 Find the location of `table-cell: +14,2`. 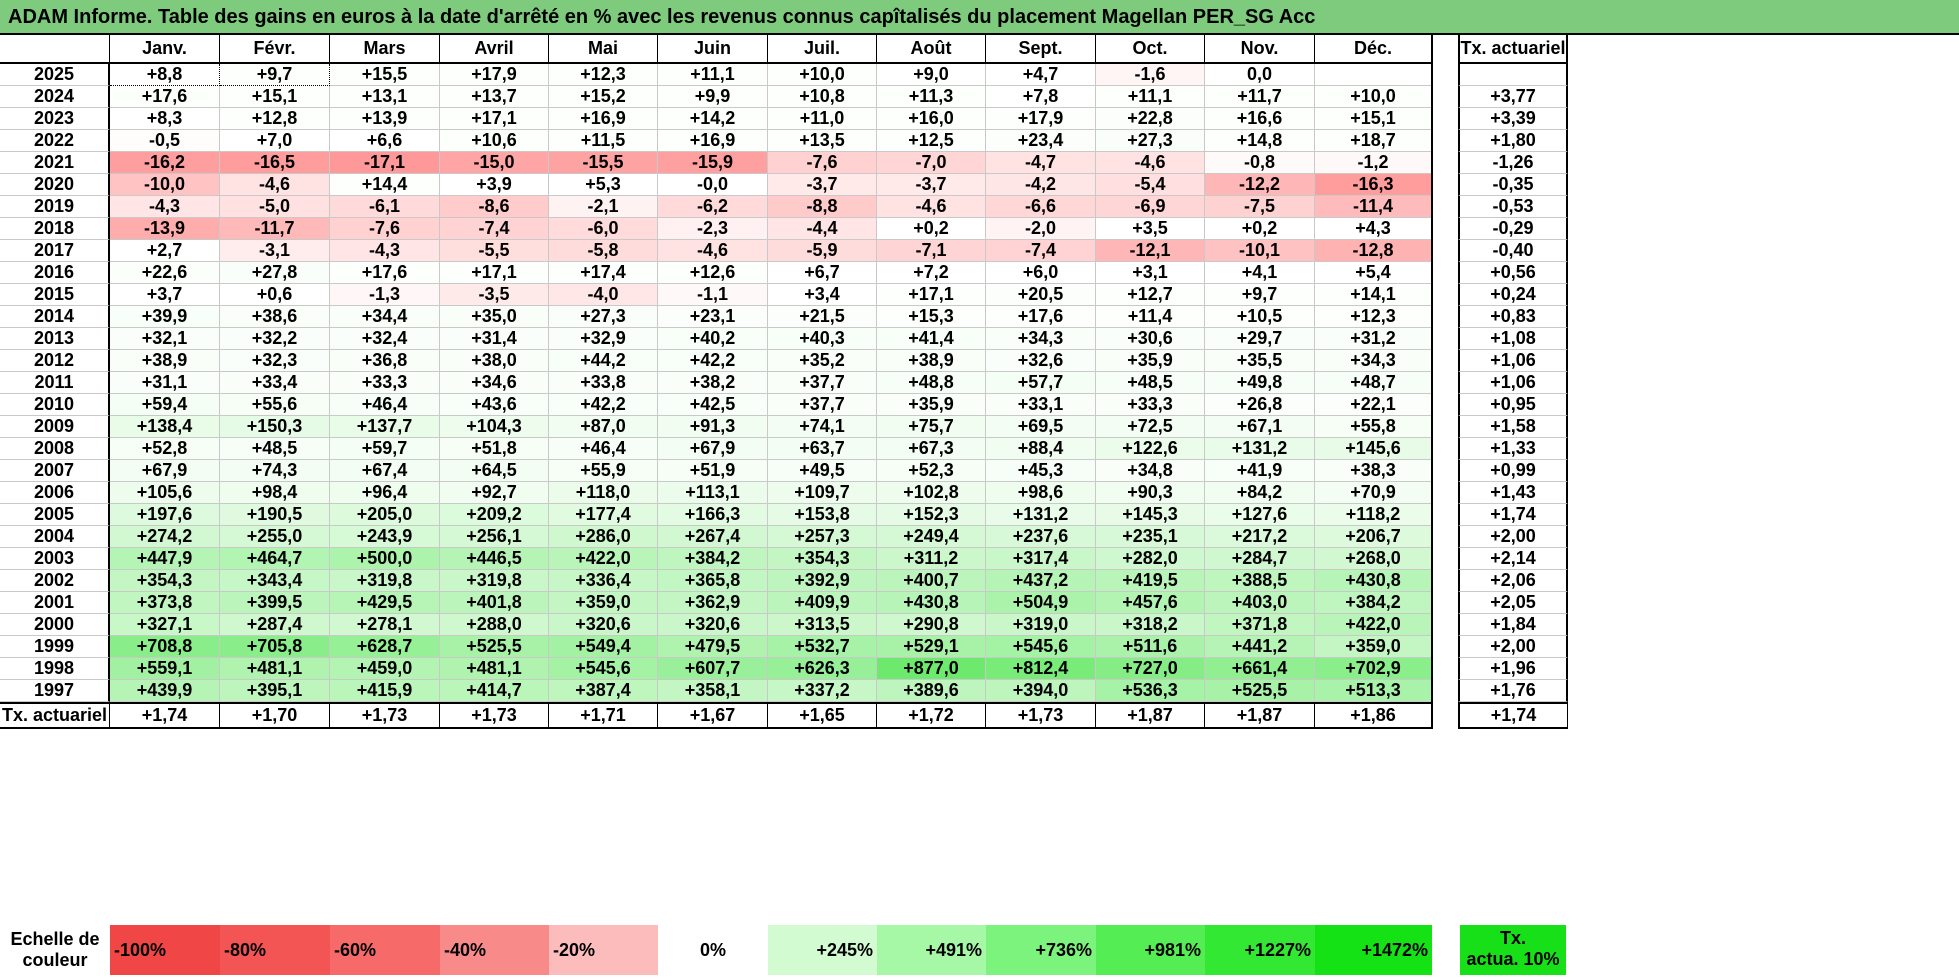

table-cell: +14,2 is located at coordinates (713, 119).